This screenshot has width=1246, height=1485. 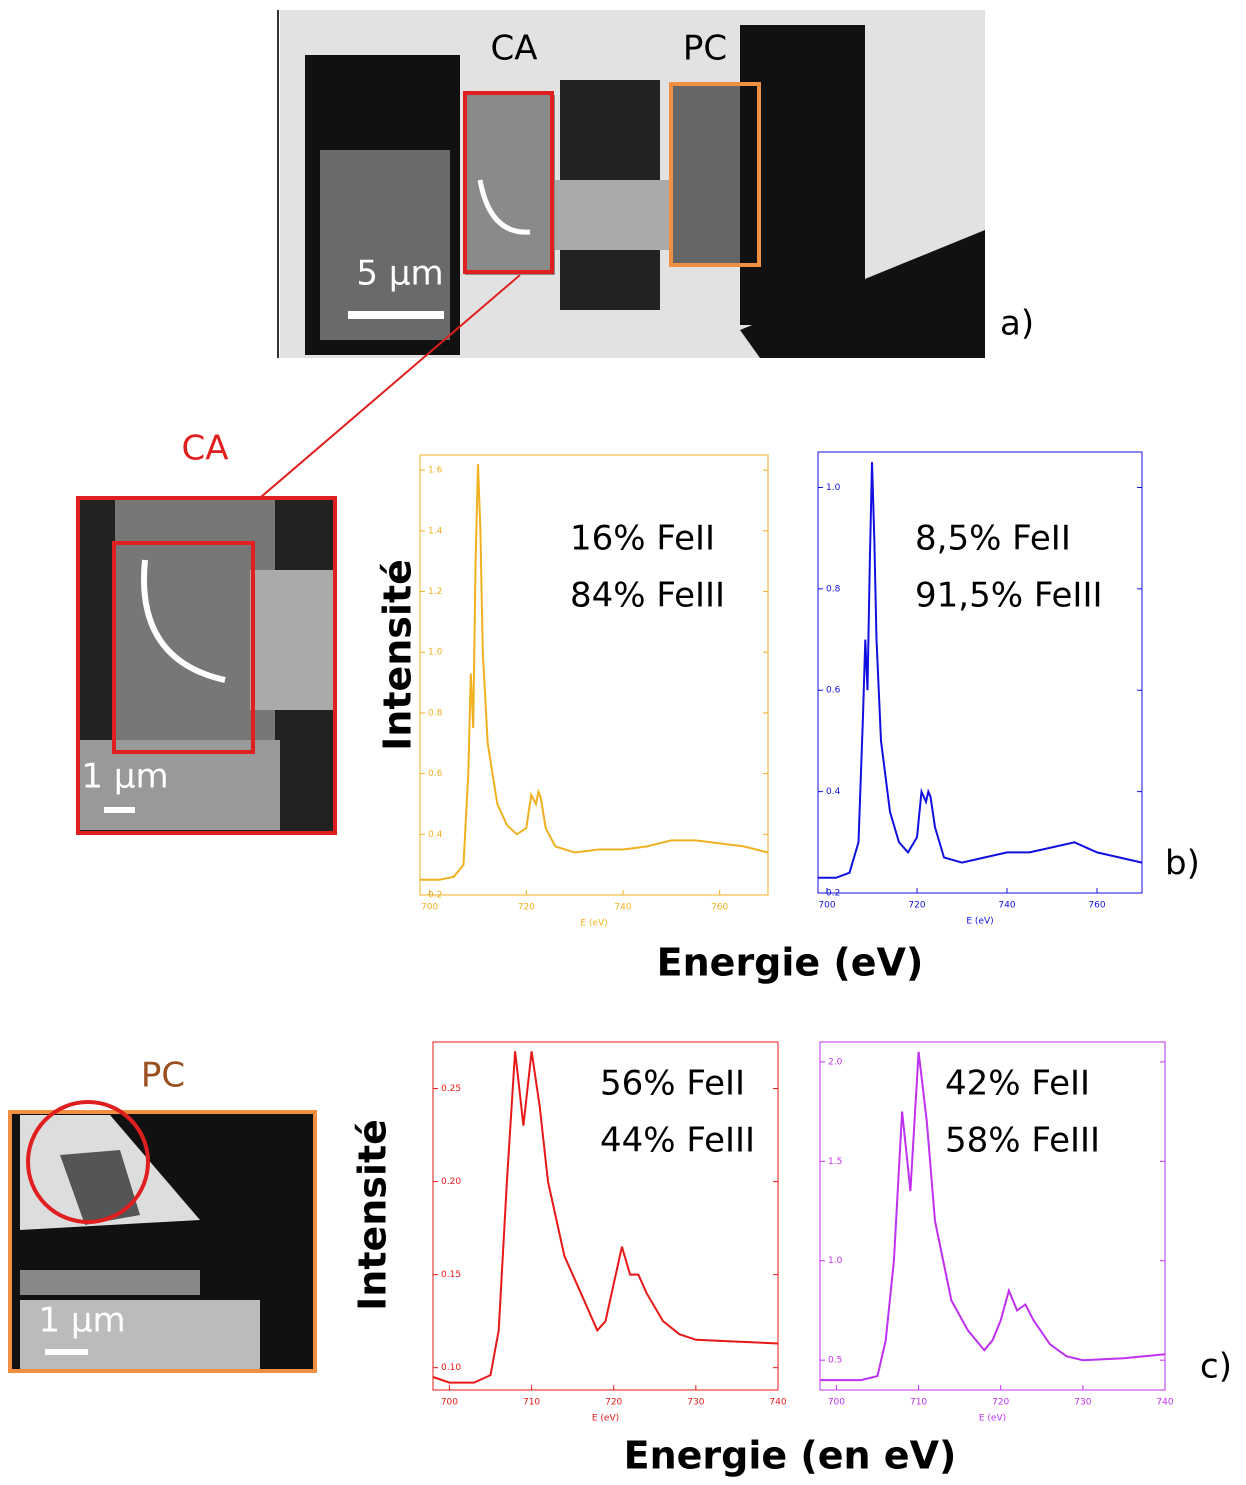 I want to click on label-ca: CA, so click(x=514, y=49).